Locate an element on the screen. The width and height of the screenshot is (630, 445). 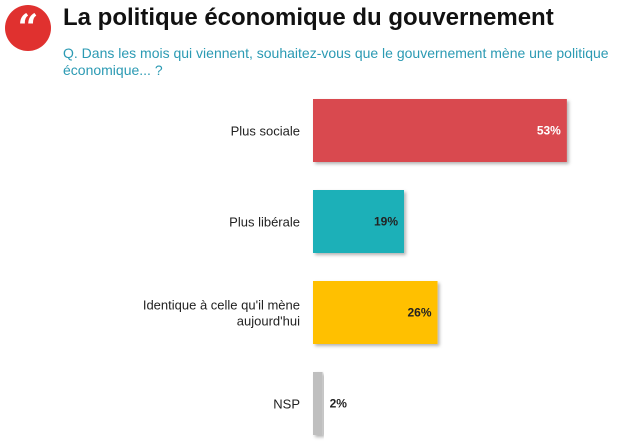
value-label: 2% is located at coordinates (339, 404).